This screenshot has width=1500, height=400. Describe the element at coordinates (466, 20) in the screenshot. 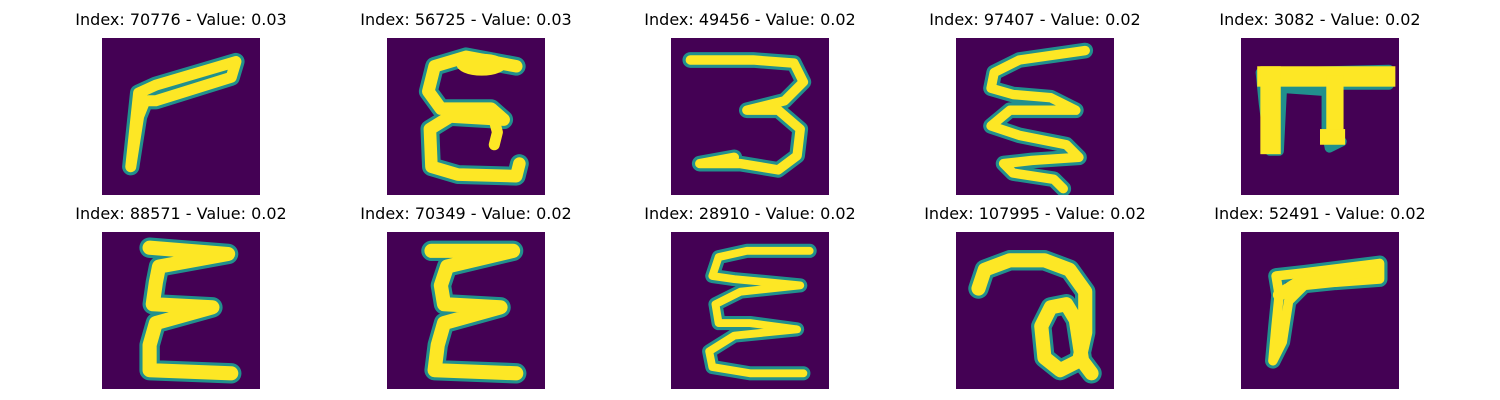

I see `panel-title: Index: 56725 - Value: 0.03` at that location.